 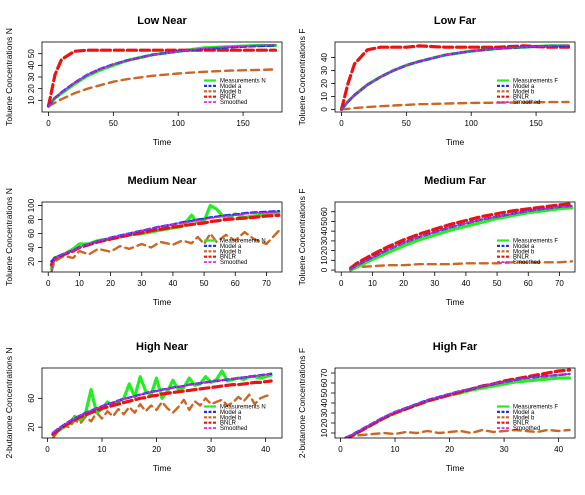 I want to click on y-tick-label: 70, so click(x=324, y=372).